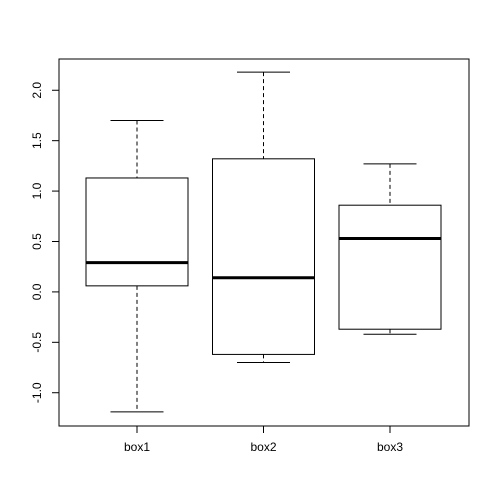 The image size is (500, 500). What do you see at coordinates (37, 291) in the screenshot?
I see `y-tick-label: 0.0` at bounding box center [37, 291].